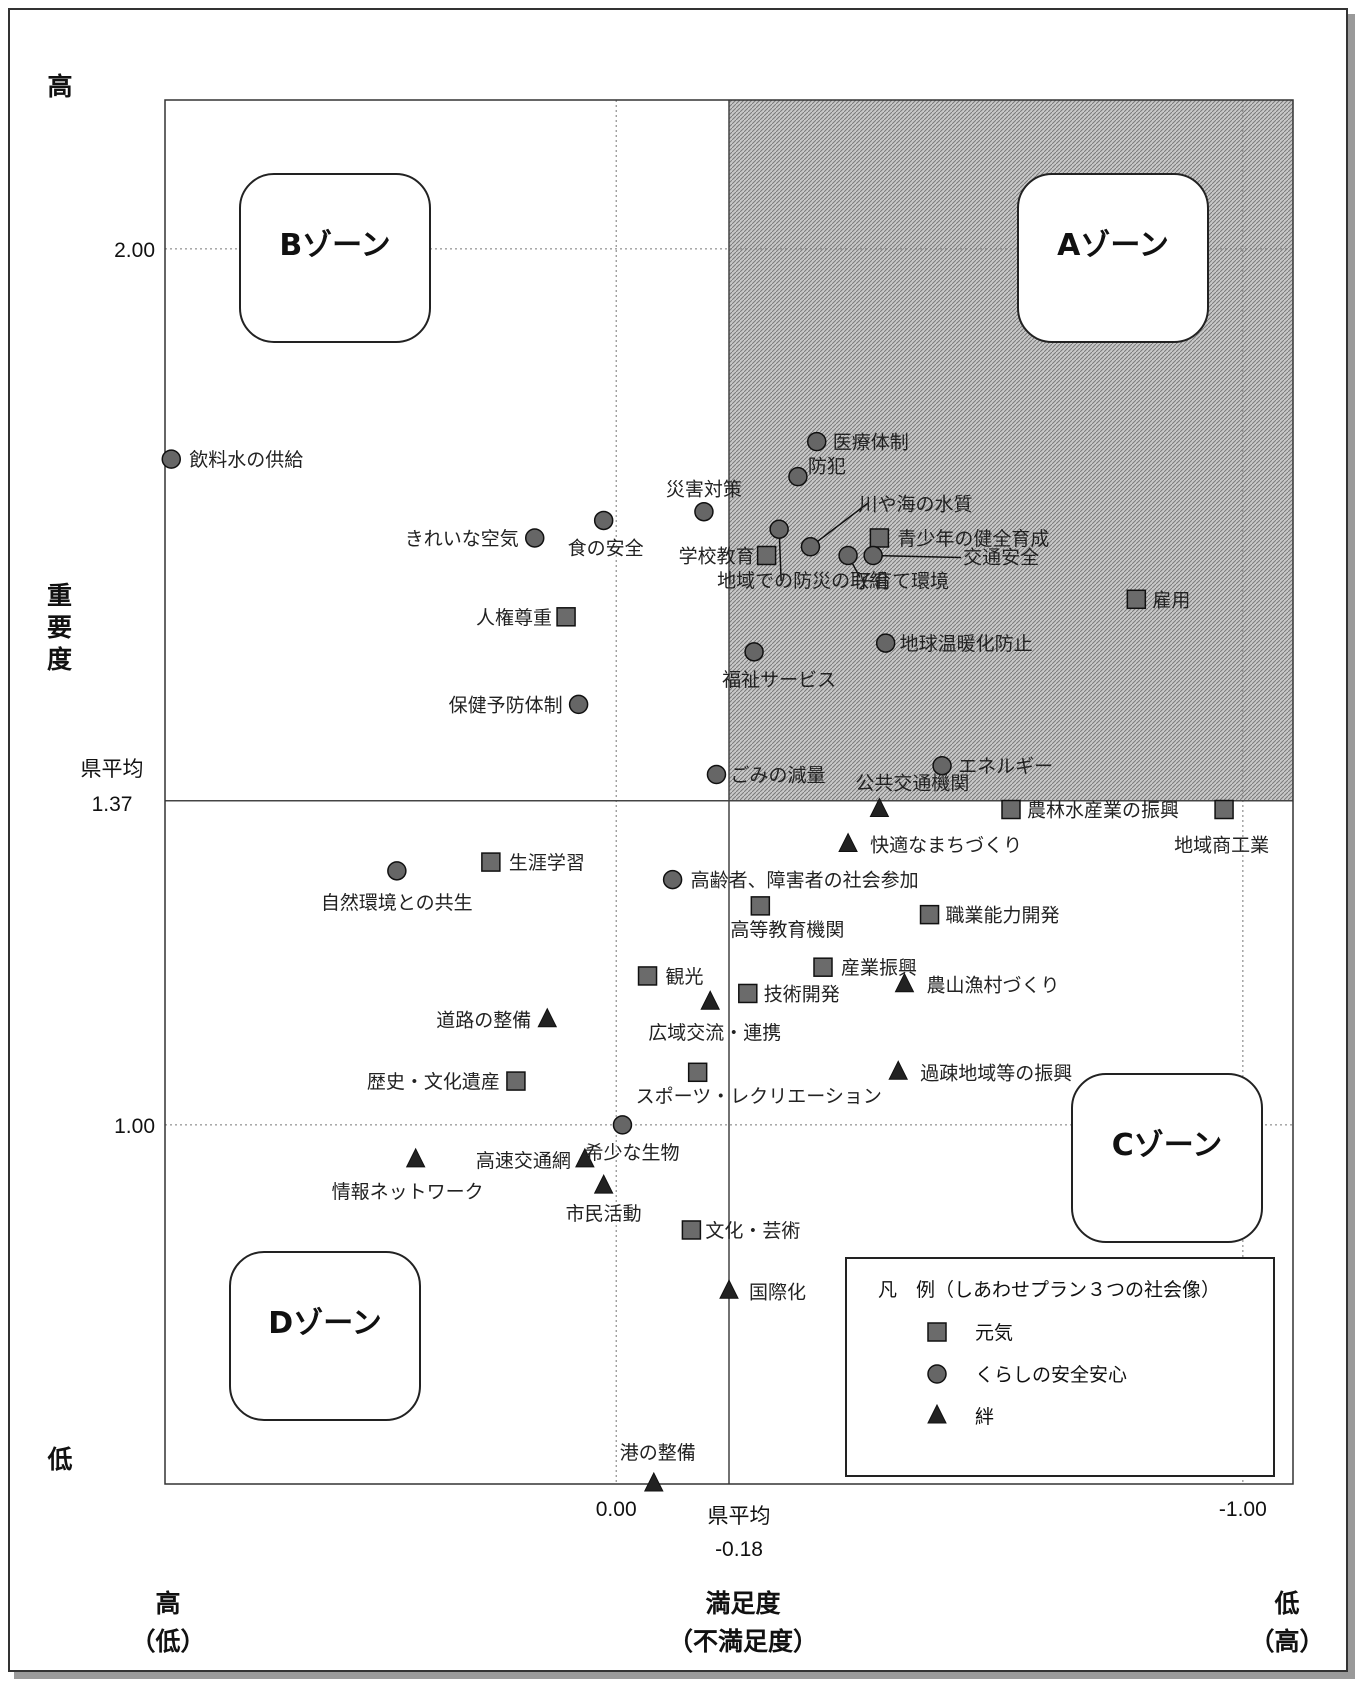 This screenshot has width=1364, height=1685. Describe the element at coordinates (1103, 811) in the screenshot. I see `point-label: 農林水産業の振興` at that location.